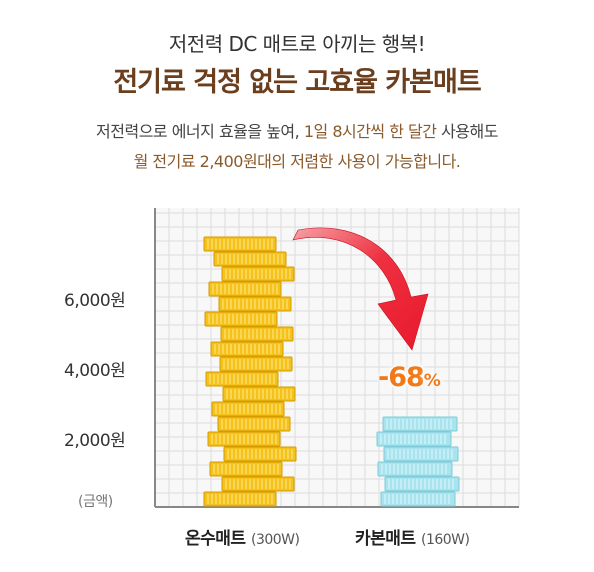  Describe the element at coordinates (297, 161) in the screenshot. I see `description-line-2: 월 전기료 2,400원대의 저렴한 사용이 가능합니다.` at that location.